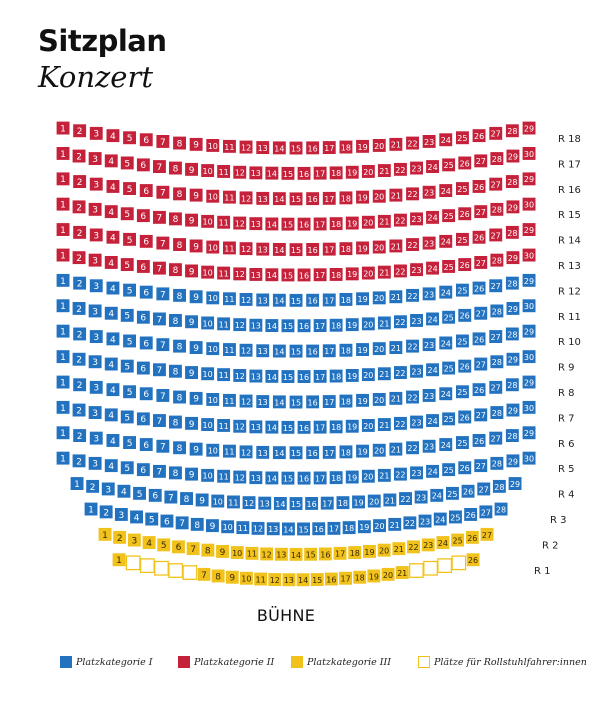  Describe the element at coordinates (296, 300) in the screenshot. I see `seat: 15` at that location.